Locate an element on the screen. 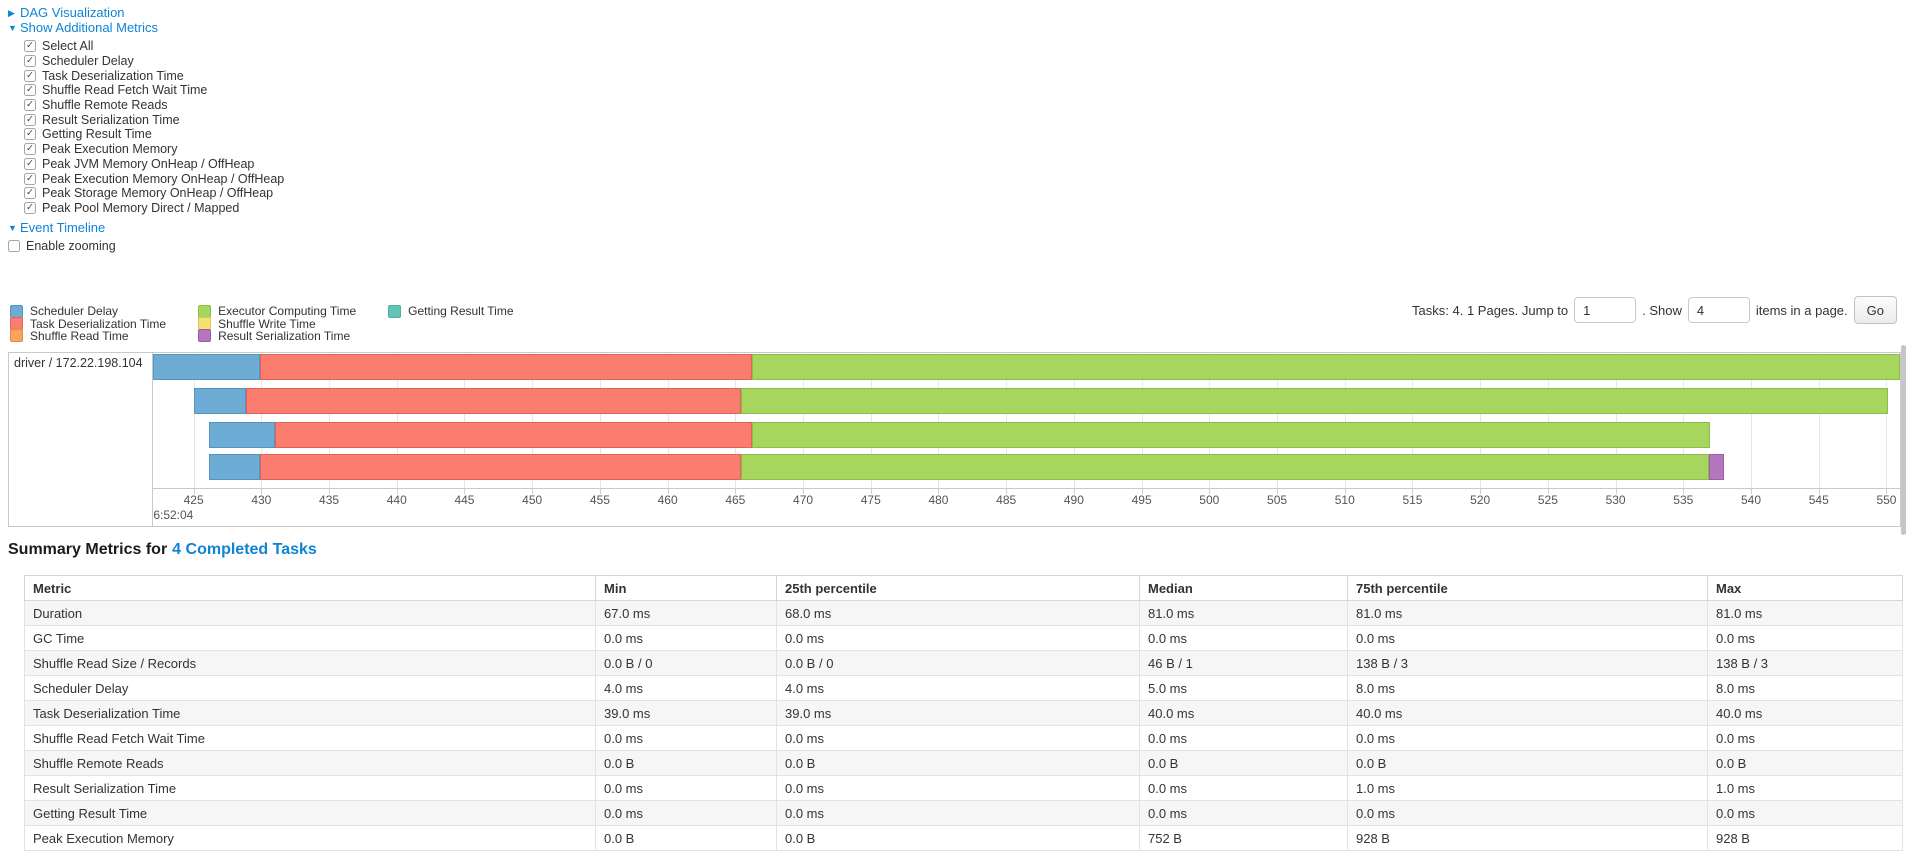 The height and width of the screenshot is (865, 1907). axis-tick-label: 475 is located at coordinates (870, 500).